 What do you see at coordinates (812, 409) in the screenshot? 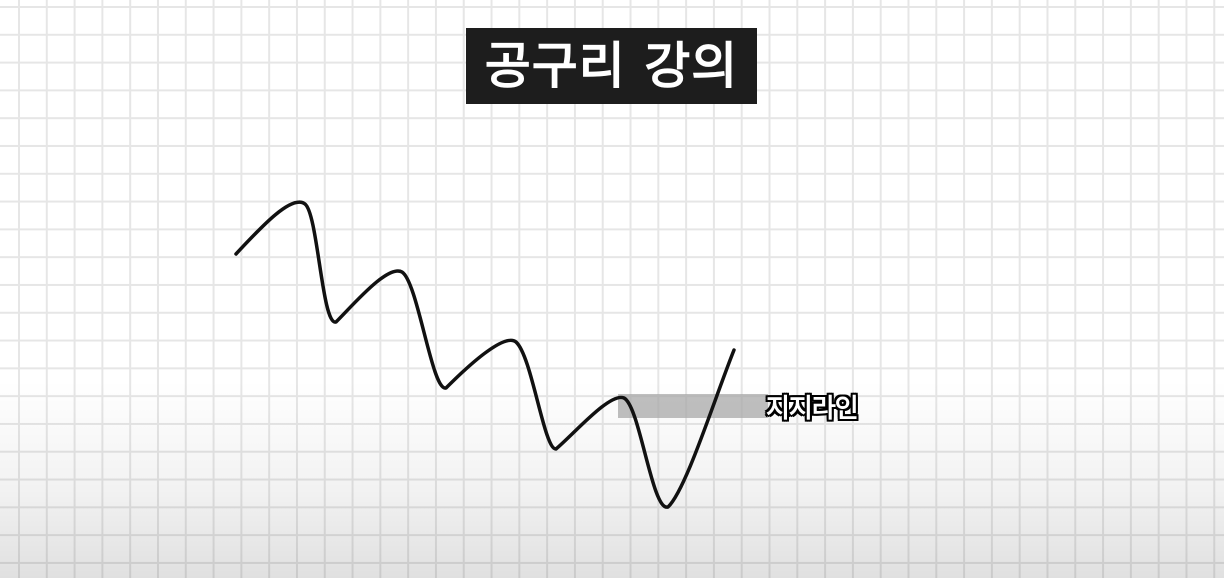
I see `support-line-label: 지지라인` at bounding box center [812, 409].